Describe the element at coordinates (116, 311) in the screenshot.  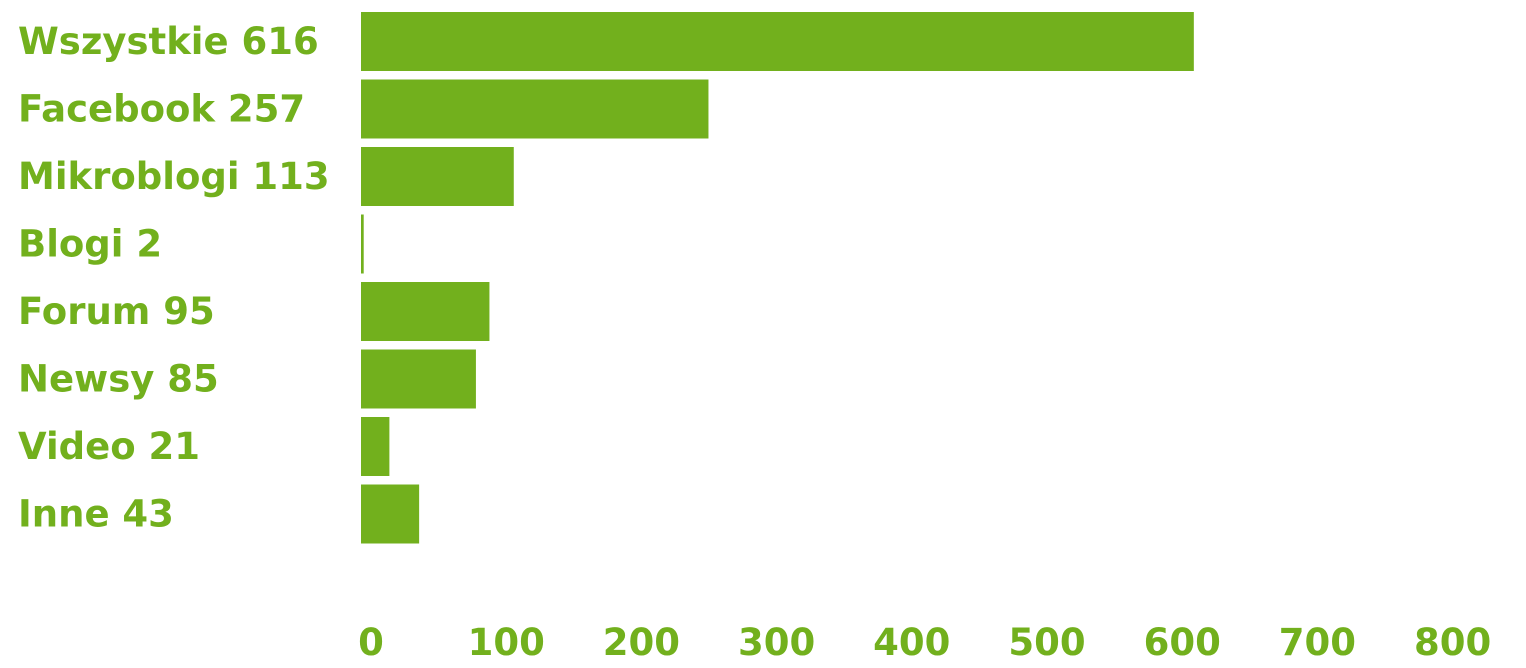
I see `category-label-forum: Forum 95` at that location.